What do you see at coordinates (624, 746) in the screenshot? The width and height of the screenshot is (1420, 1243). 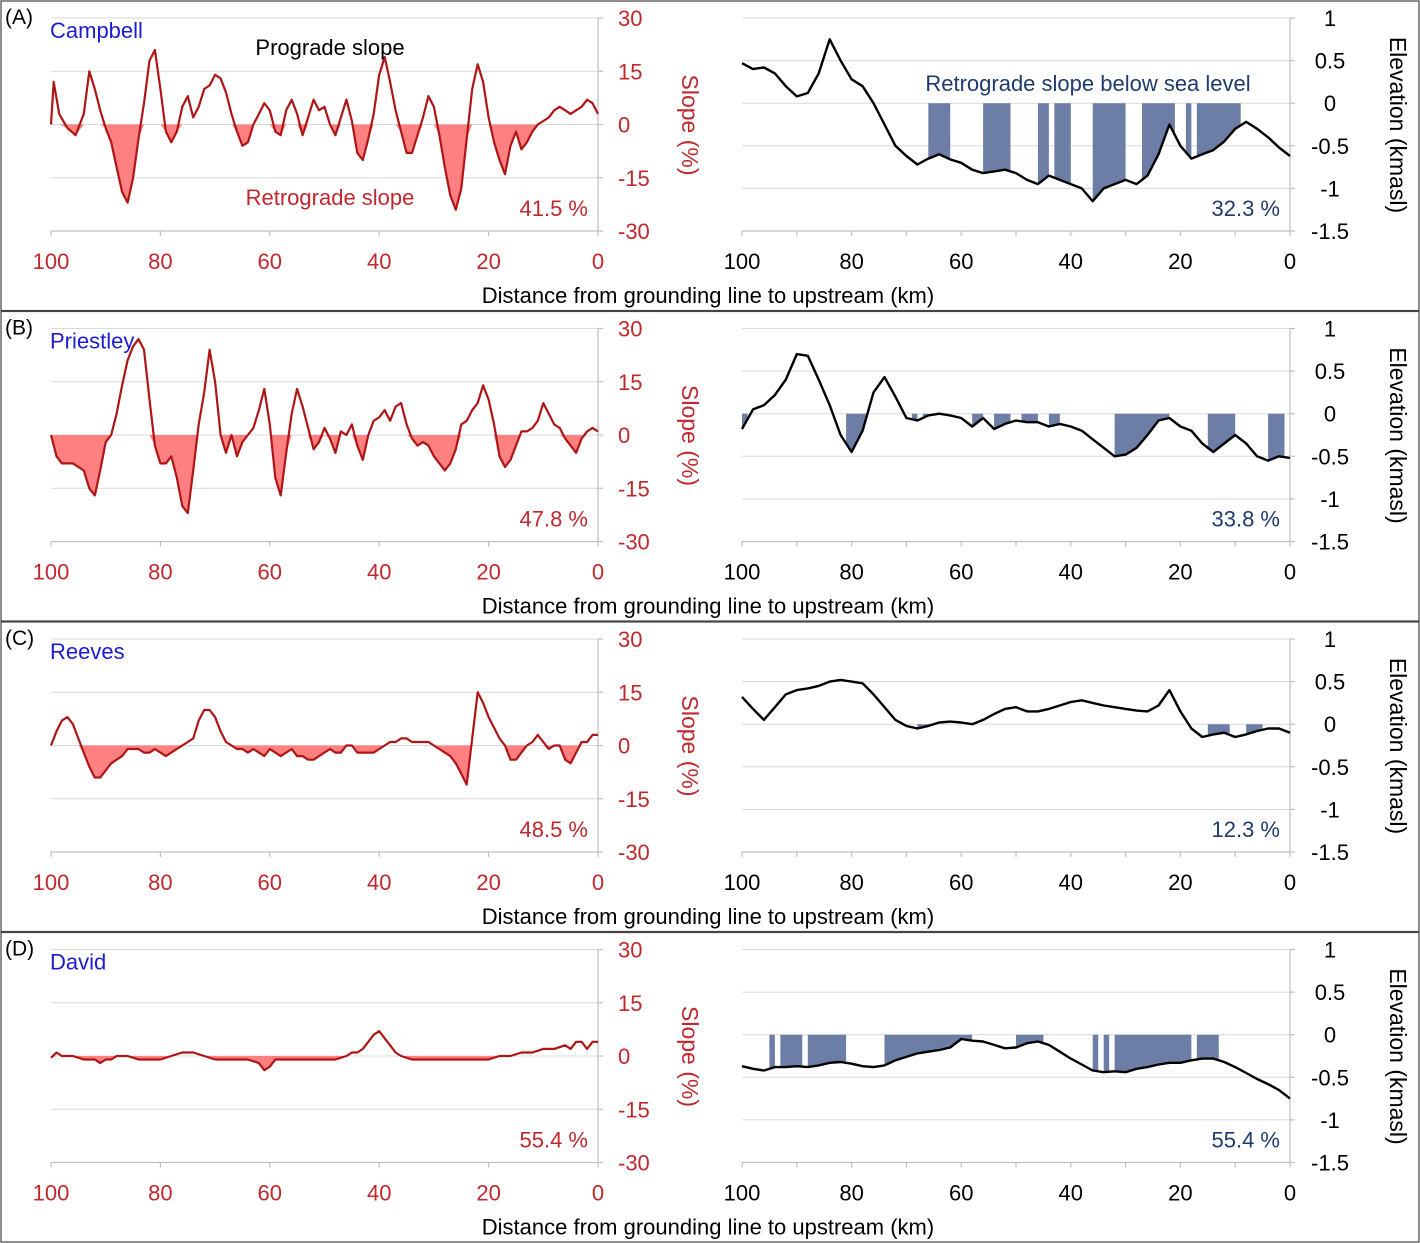 I see `slope-tick-label: 0` at bounding box center [624, 746].